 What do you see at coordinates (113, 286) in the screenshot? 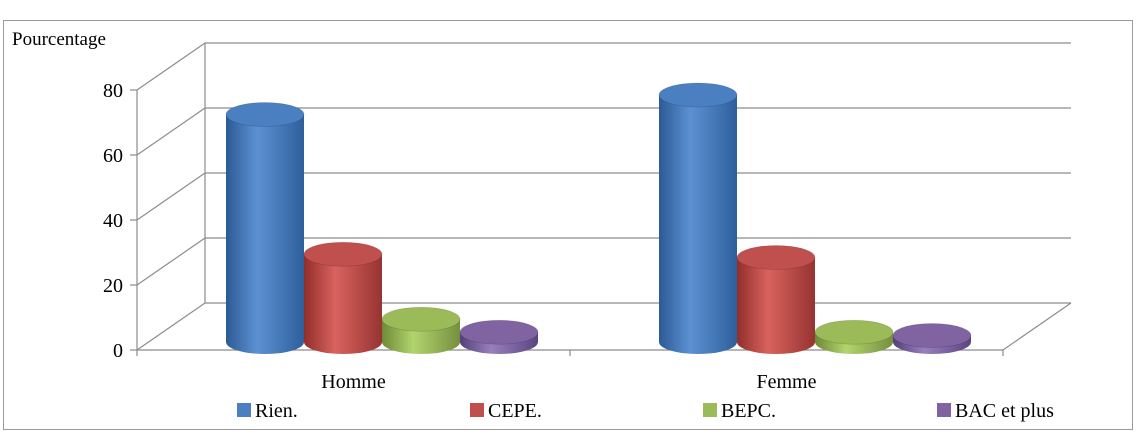
I see `y-tick-label: 20` at bounding box center [113, 286].